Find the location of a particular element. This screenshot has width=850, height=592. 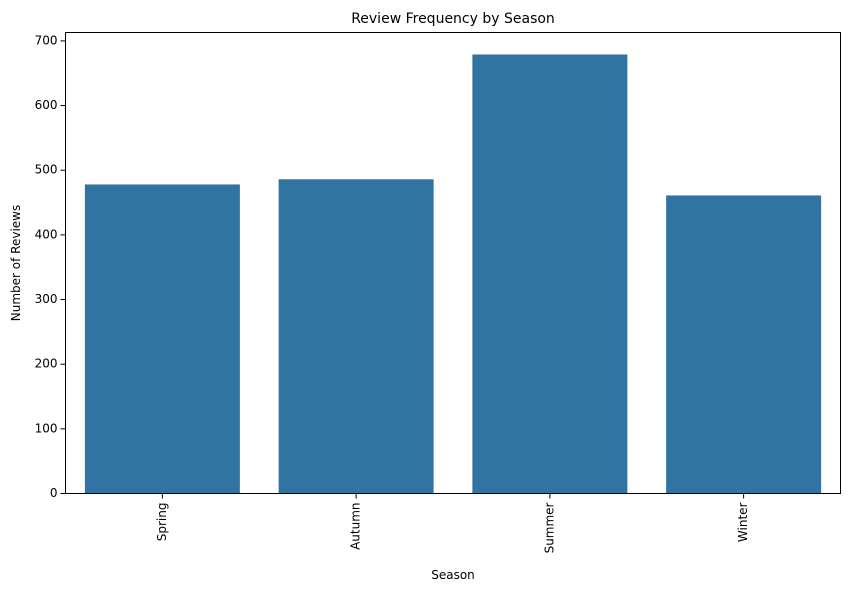

bar-spring is located at coordinates (162, 339).